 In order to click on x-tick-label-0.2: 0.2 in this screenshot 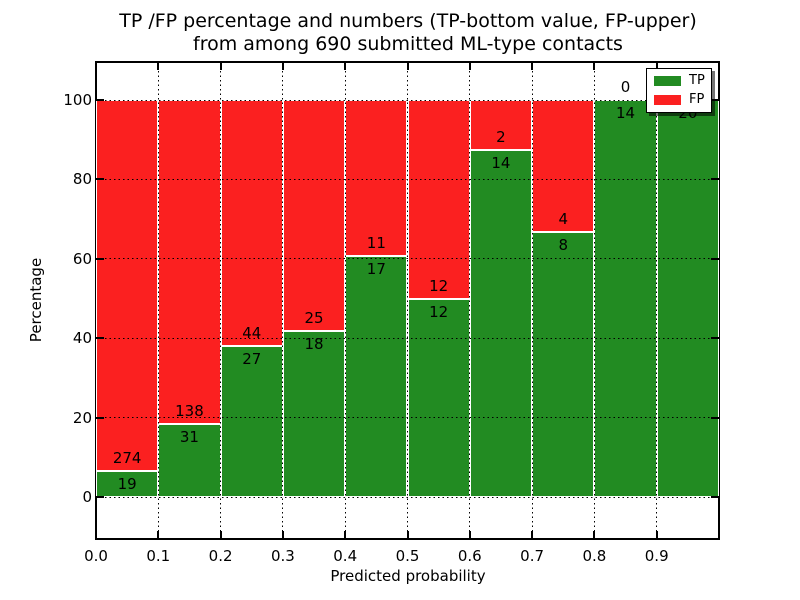, I will do `click(220, 556)`.